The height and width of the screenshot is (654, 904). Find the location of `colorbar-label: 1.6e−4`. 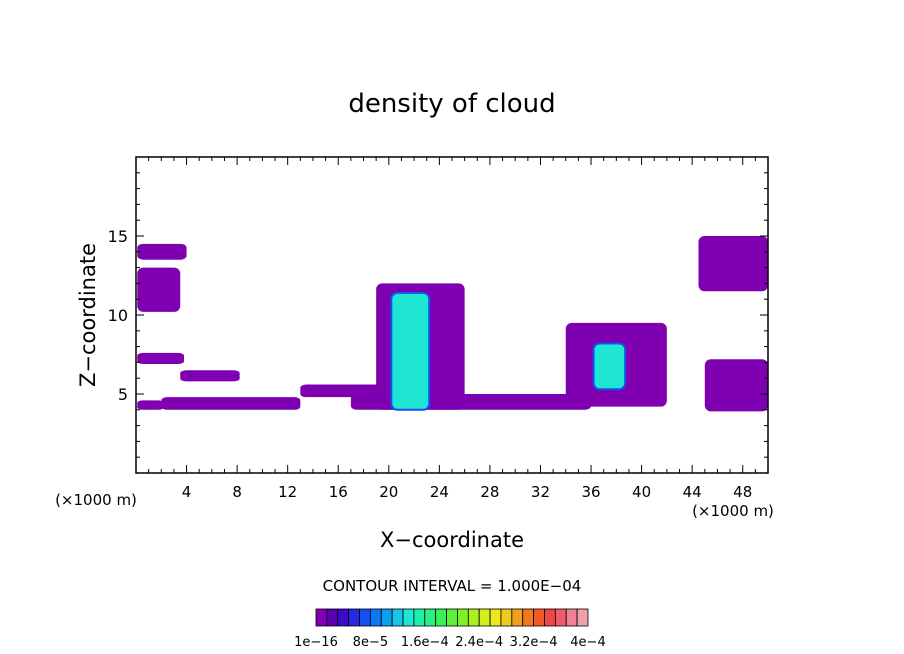

colorbar-label: 1.6e−4 is located at coordinates (425, 642).